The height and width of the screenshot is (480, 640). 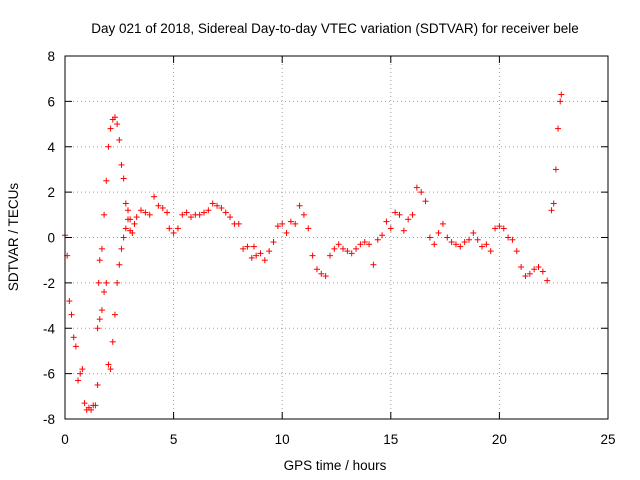 I want to click on y-tick-label: -6, so click(x=49, y=374).